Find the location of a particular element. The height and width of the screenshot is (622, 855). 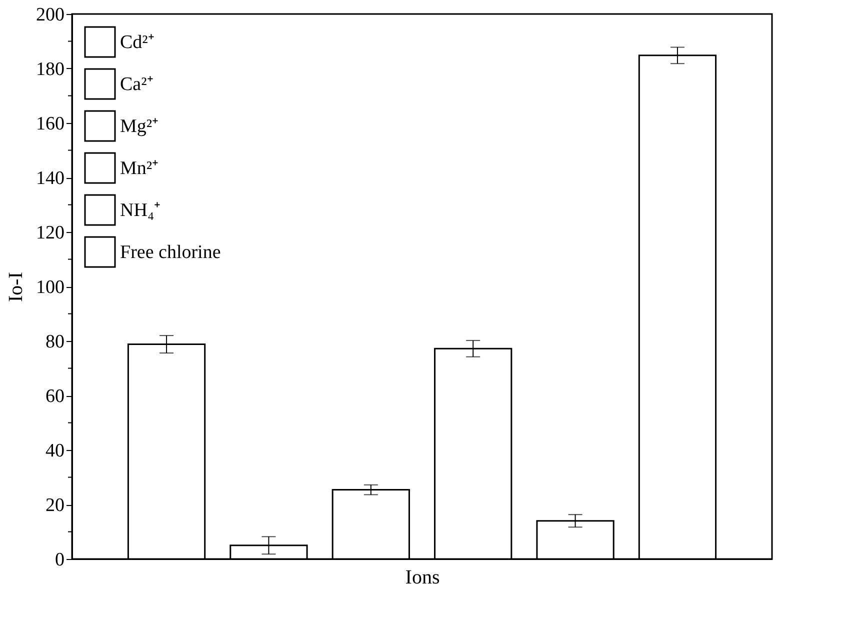

legend-label: Mn²⁺ is located at coordinates (139, 168).